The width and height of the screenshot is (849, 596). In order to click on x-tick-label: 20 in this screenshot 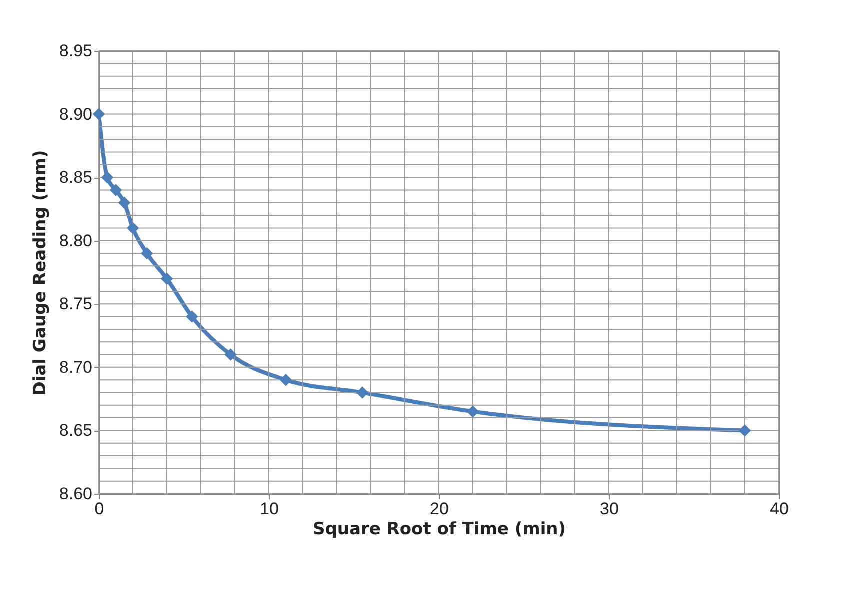, I will do `click(439, 509)`.